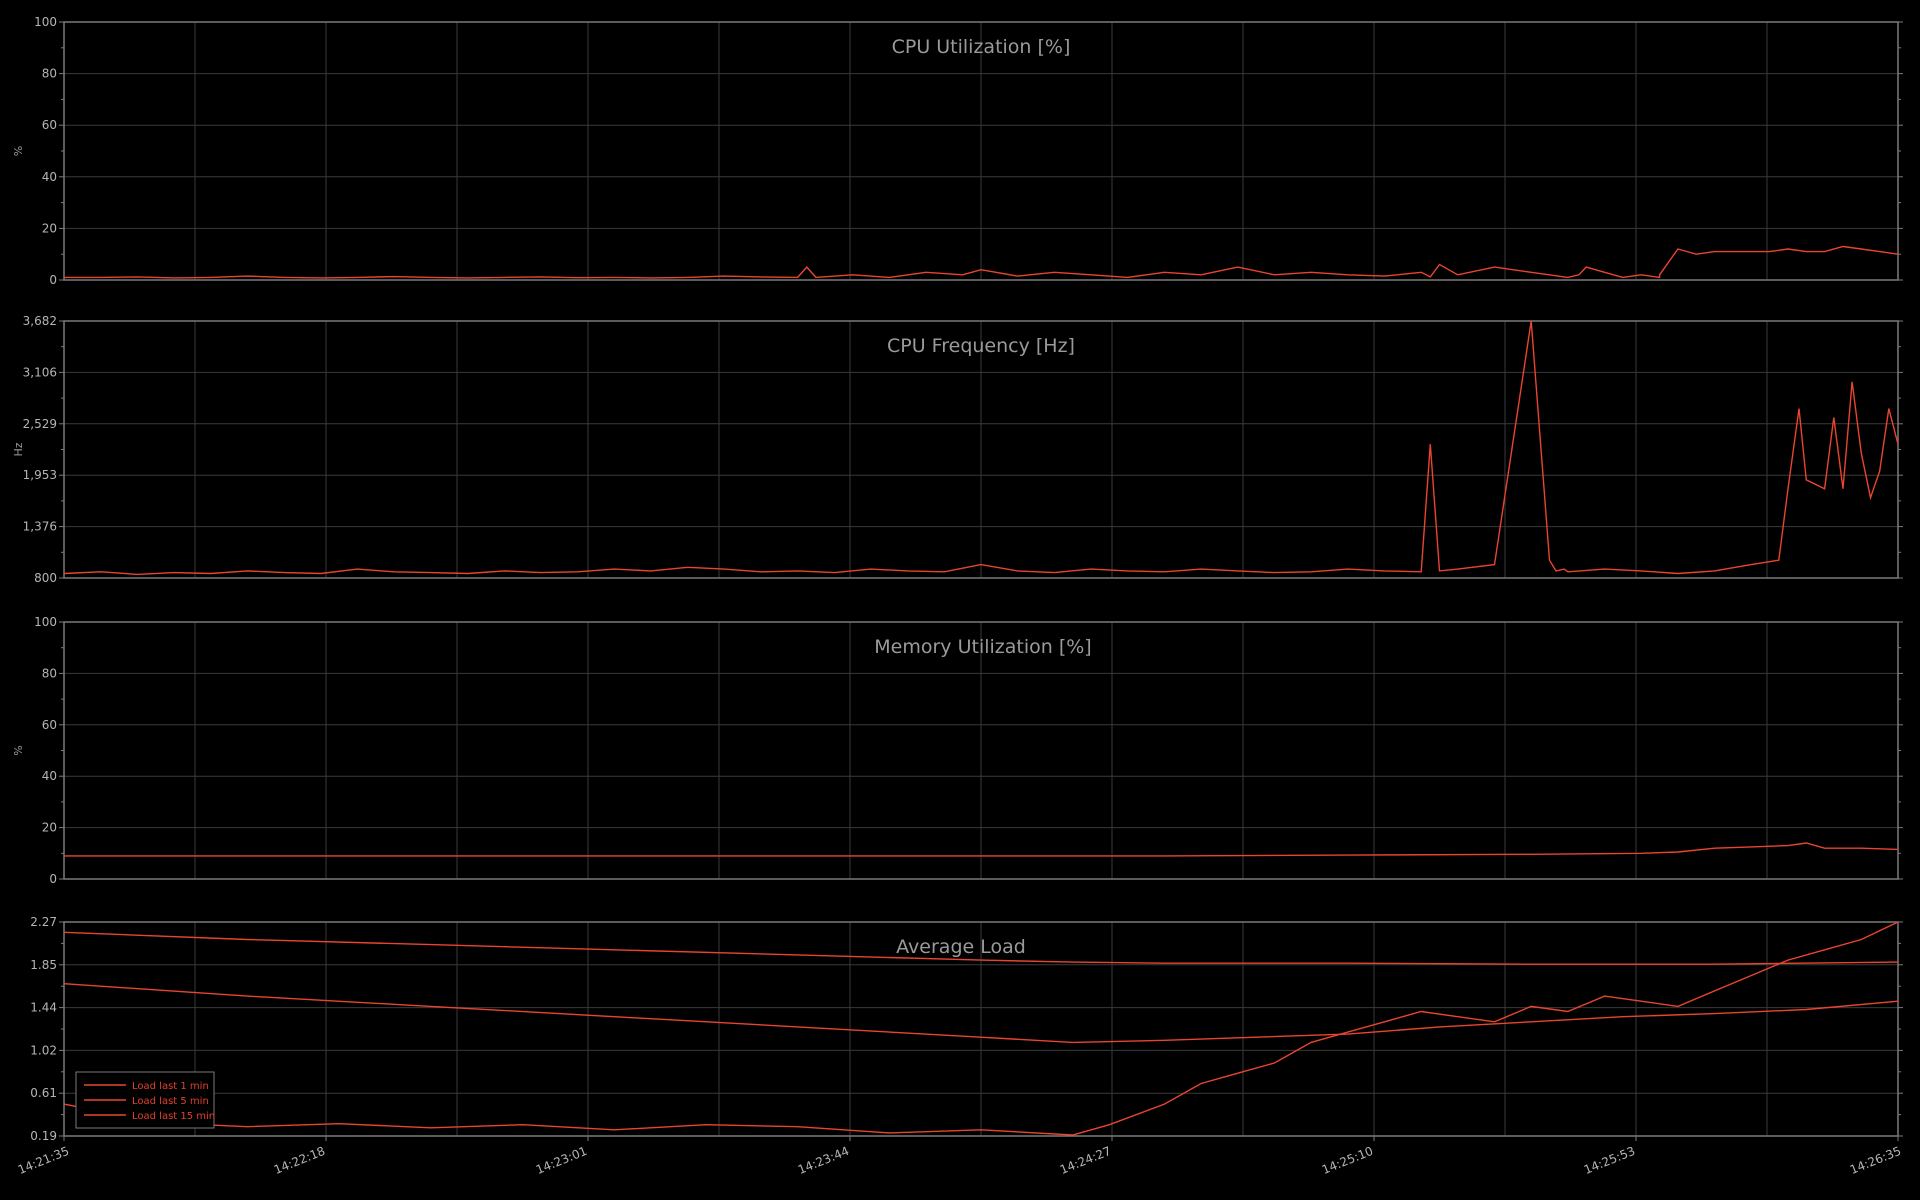 The height and width of the screenshot is (1200, 1920). I want to click on x-tick-label: 14:23:44, so click(823, 1160).